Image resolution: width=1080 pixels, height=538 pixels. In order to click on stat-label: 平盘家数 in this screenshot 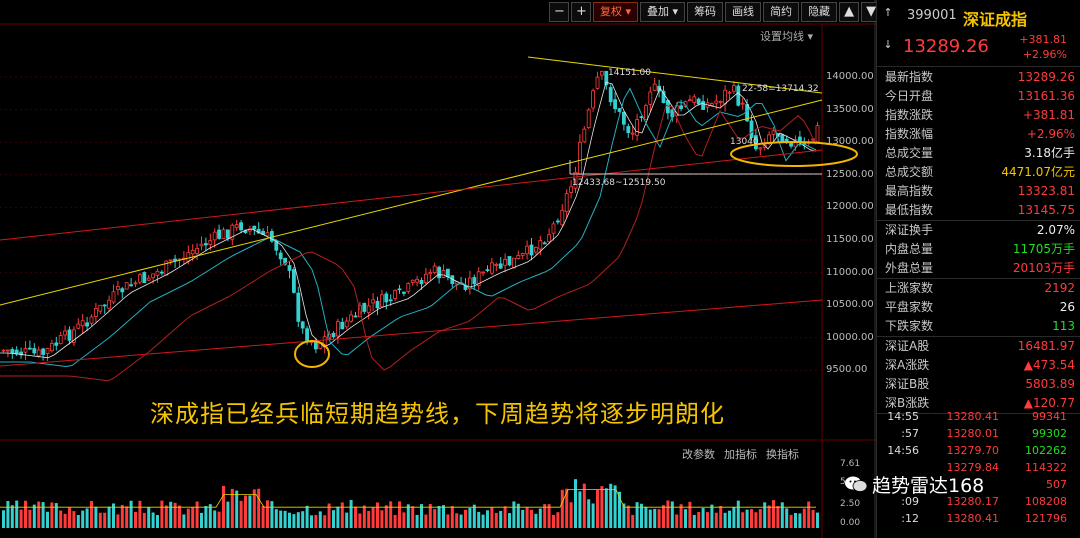, I will do `click(909, 307)`.